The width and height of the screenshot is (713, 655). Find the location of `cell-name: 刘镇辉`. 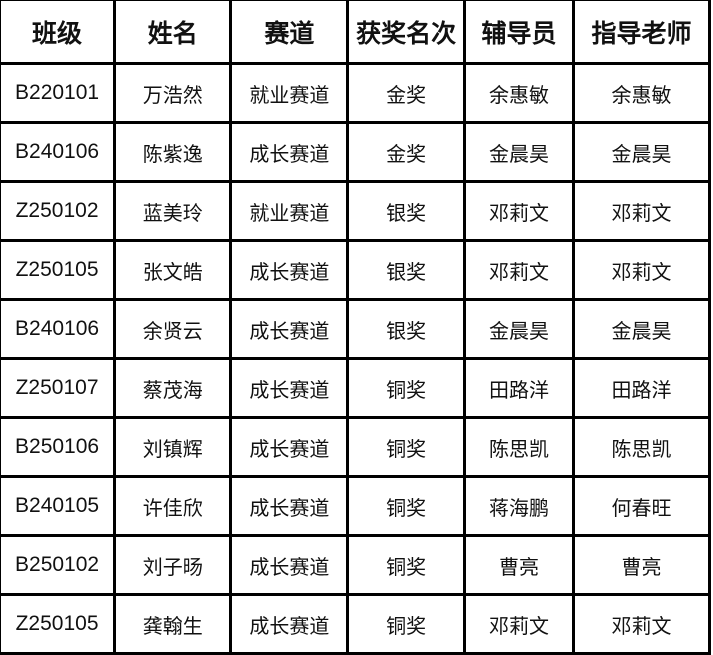

cell-name: 刘镇辉 is located at coordinates (173, 447).